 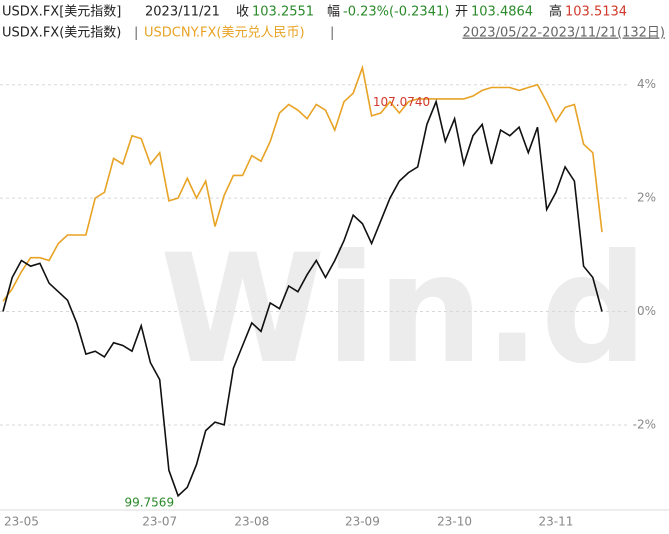 What do you see at coordinates (333, 12) in the screenshot?
I see `change-label: 幅` at bounding box center [333, 12].